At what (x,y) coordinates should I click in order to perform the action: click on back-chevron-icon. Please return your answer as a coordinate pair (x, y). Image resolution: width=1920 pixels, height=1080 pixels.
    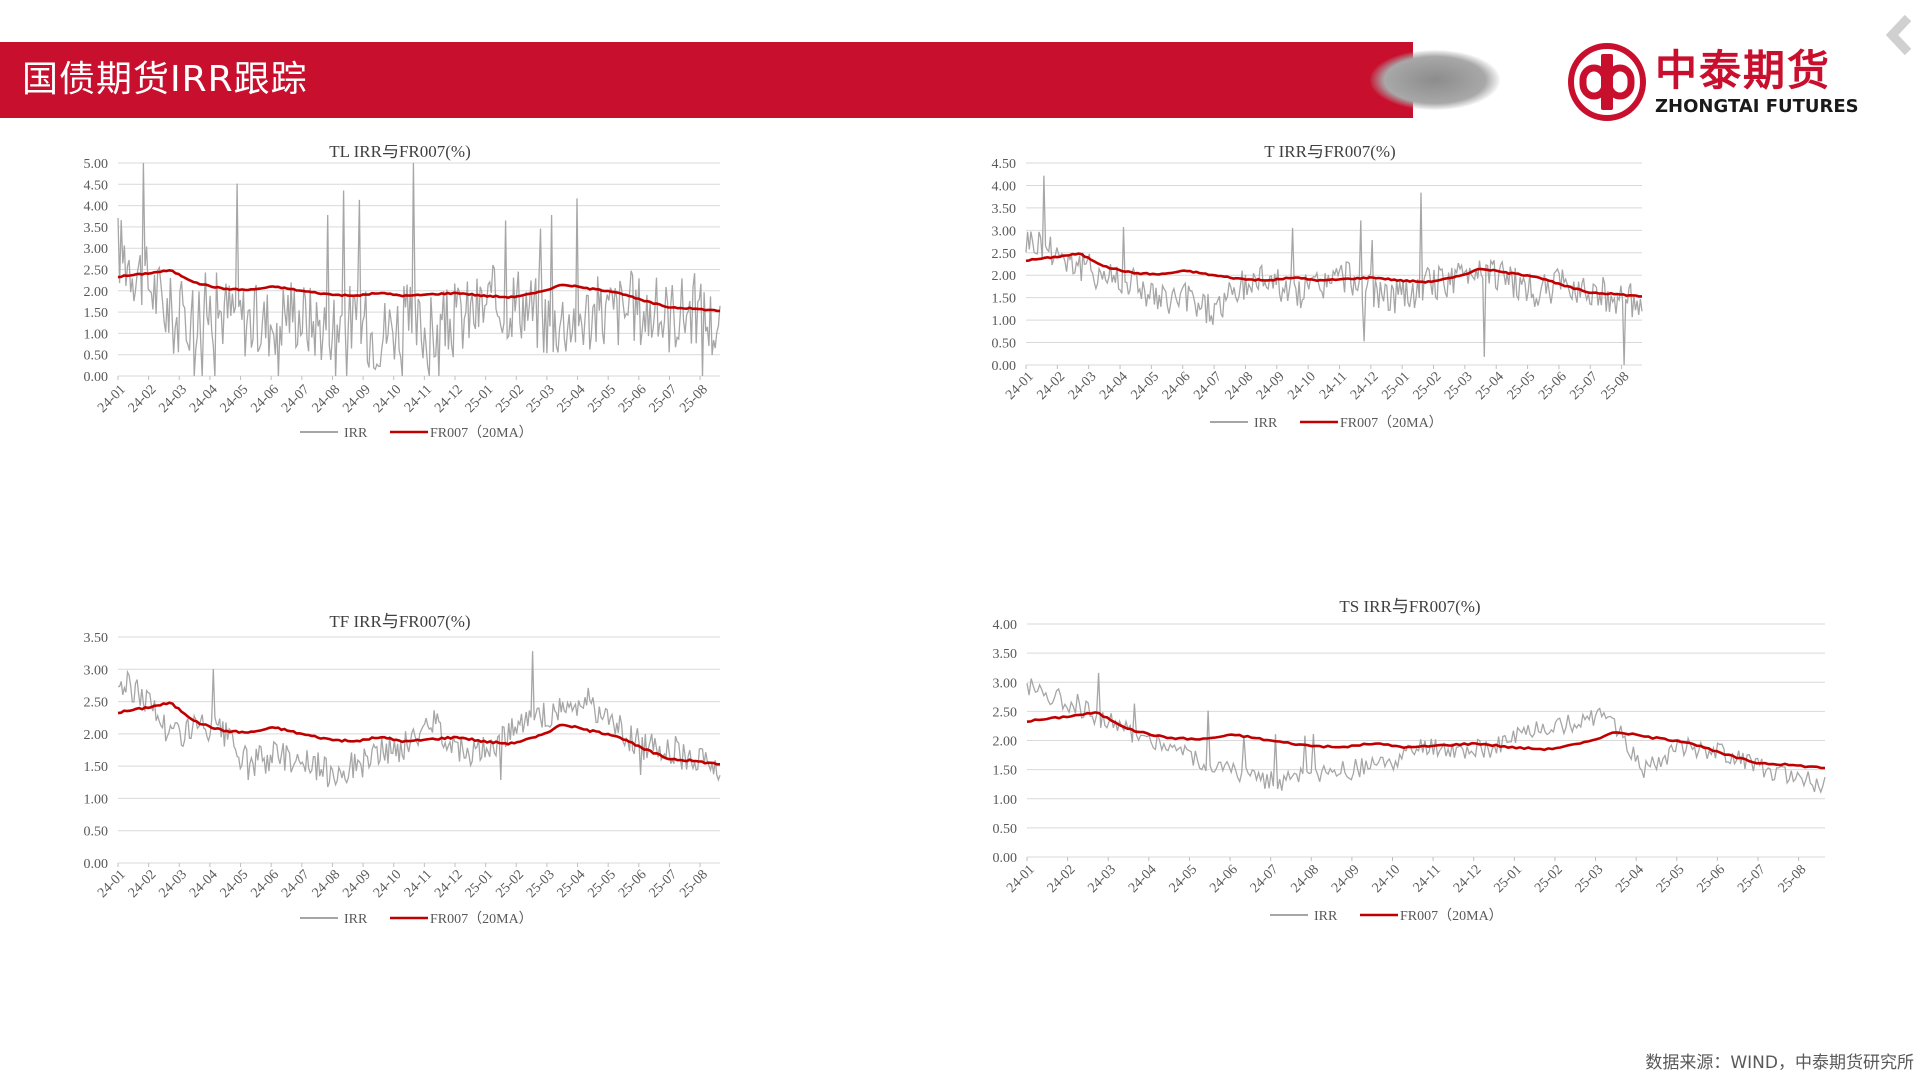
    Looking at the image, I should click on (1900, 35).